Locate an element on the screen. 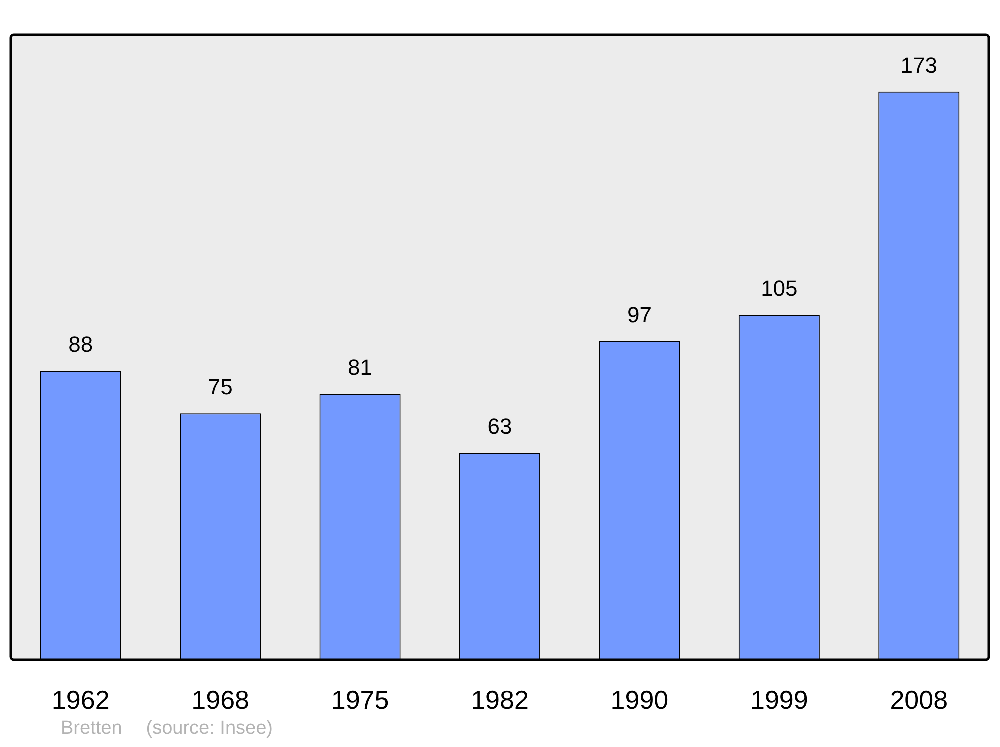 The image size is (1000, 747). x-tick-label: 1990 is located at coordinates (639, 699).